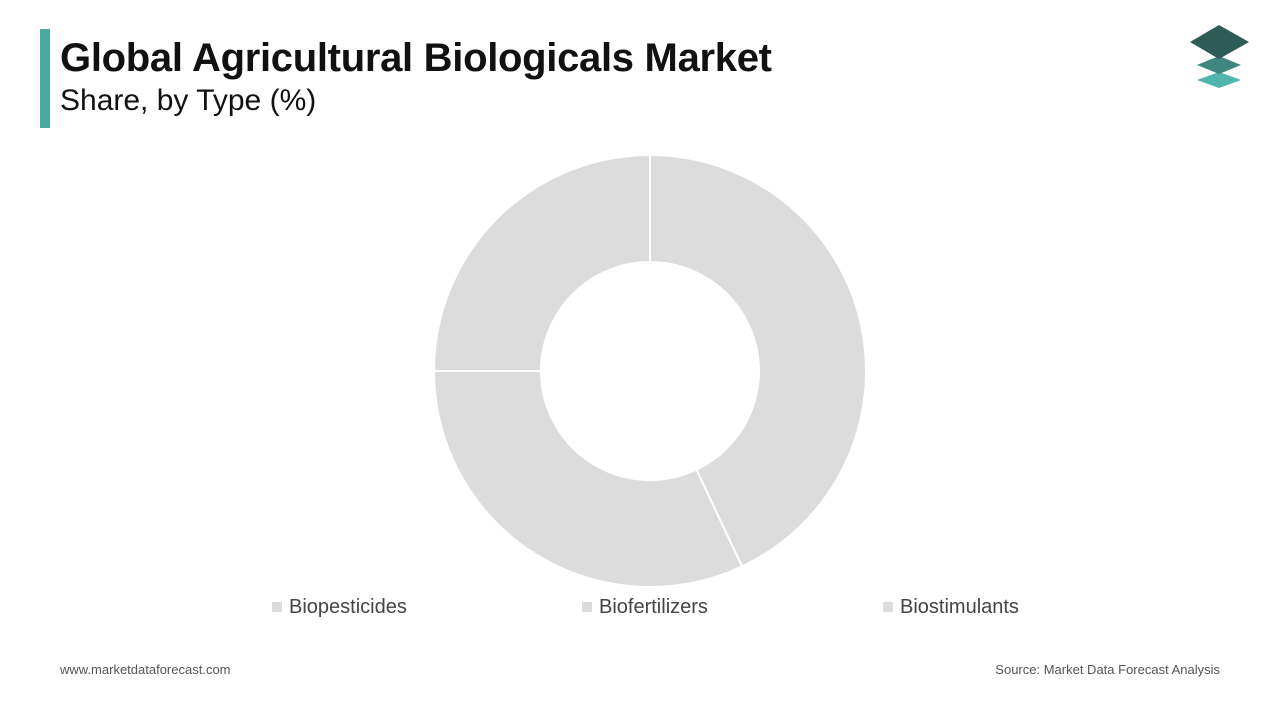  What do you see at coordinates (1107, 669) in the screenshot?
I see `footer-source: Source: Market Data Forecast Analysis` at bounding box center [1107, 669].